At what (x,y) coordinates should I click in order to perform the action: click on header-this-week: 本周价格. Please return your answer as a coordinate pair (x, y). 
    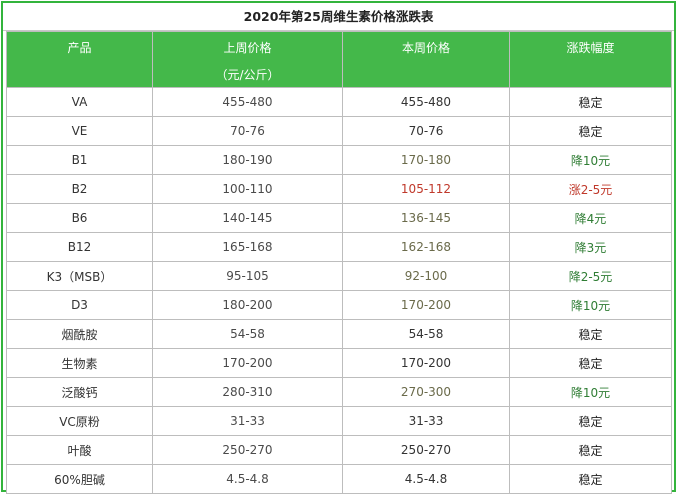
    Looking at the image, I should click on (426, 59).